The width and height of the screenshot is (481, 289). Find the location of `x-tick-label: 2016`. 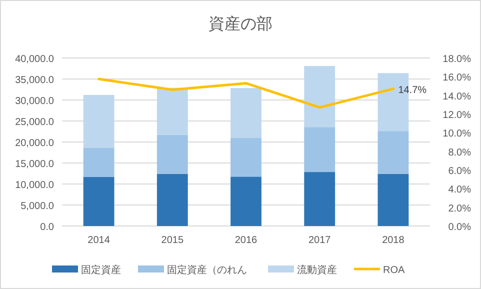

x-tick-label: 2016 is located at coordinates (246, 240).